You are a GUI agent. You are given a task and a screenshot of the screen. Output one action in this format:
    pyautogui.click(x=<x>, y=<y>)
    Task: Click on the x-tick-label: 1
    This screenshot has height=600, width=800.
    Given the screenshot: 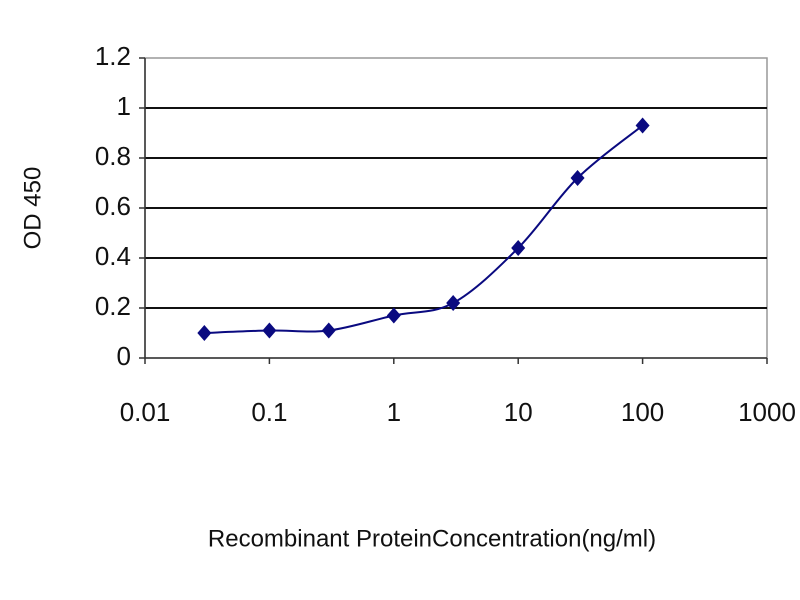 What is the action you would take?
    pyautogui.click(x=394, y=412)
    